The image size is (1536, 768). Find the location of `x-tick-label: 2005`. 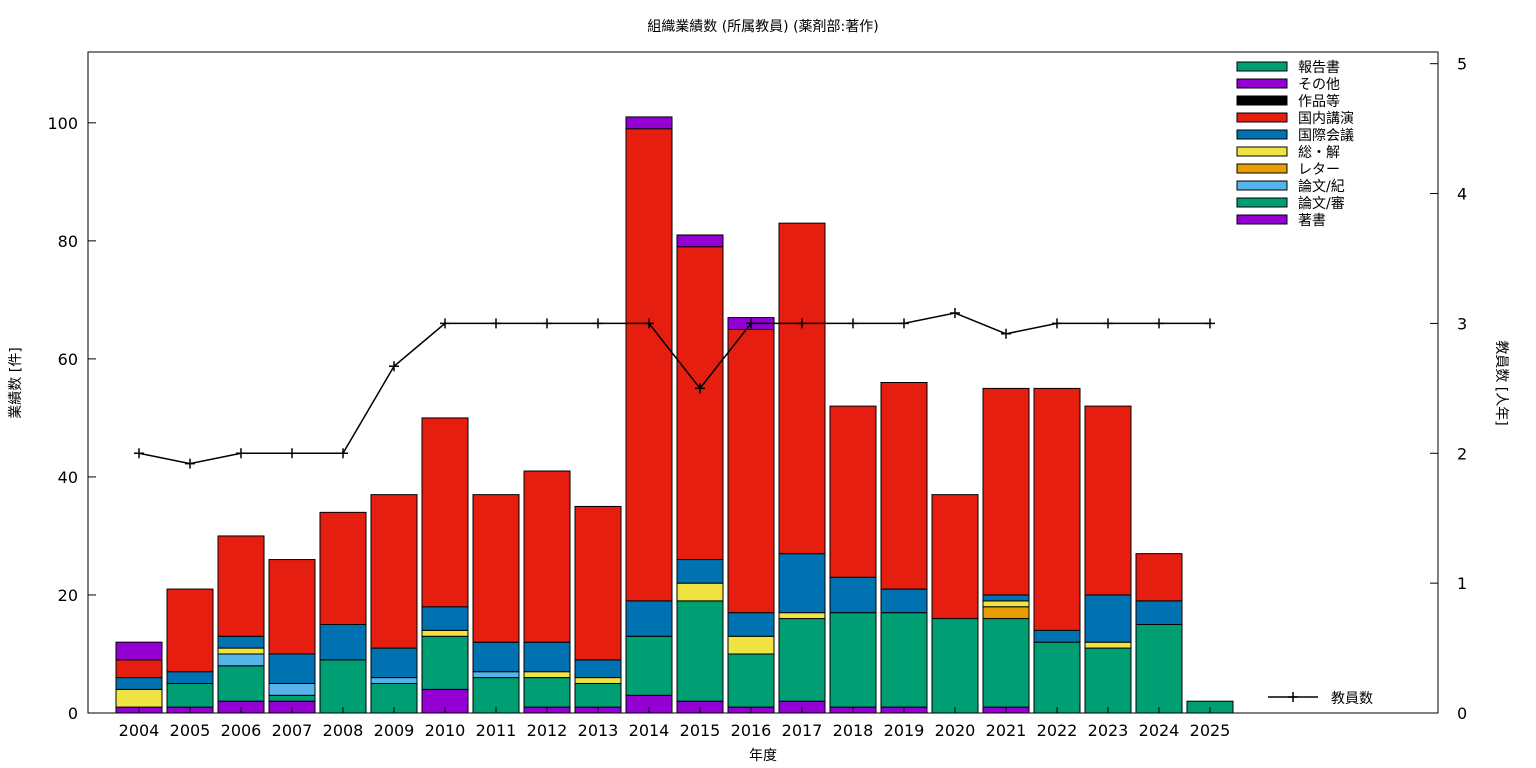

x-tick-label: 2005 is located at coordinates (190, 730).